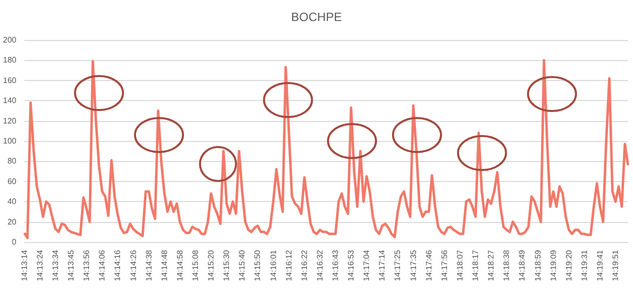 The image size is (633, 289). I want to click on y-tick-label: 20, so click(12, 221).